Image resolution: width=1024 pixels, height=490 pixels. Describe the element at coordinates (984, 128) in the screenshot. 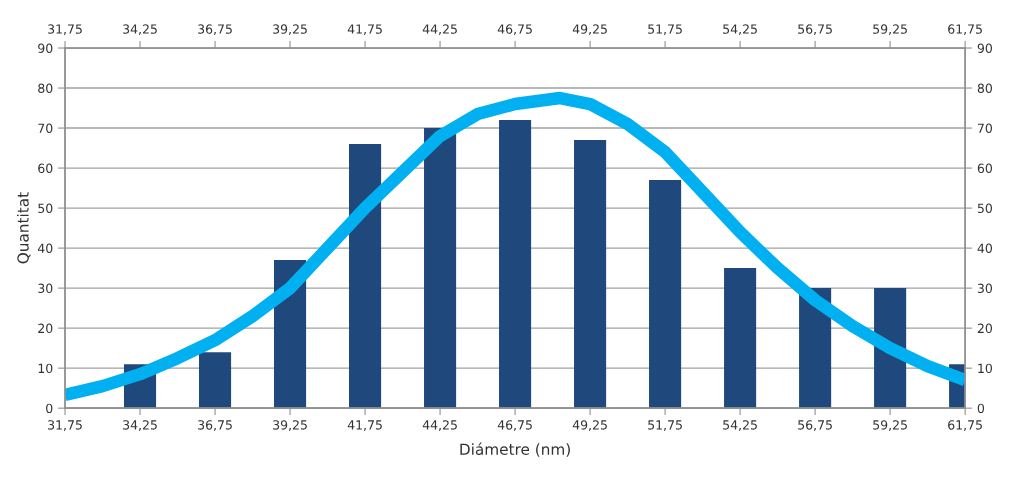

I see `y2-tick-label: 70` at that location.